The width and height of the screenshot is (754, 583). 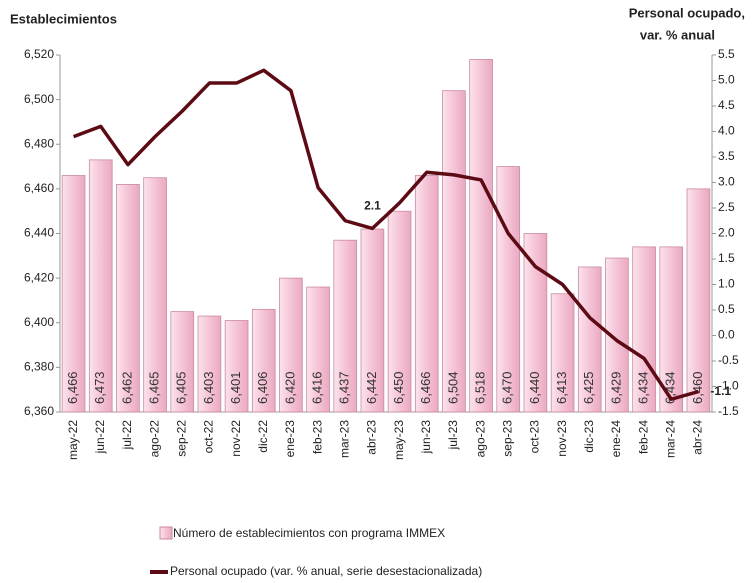 I want to click on y-tick-label: 6,420, so click(x=39, y=277).